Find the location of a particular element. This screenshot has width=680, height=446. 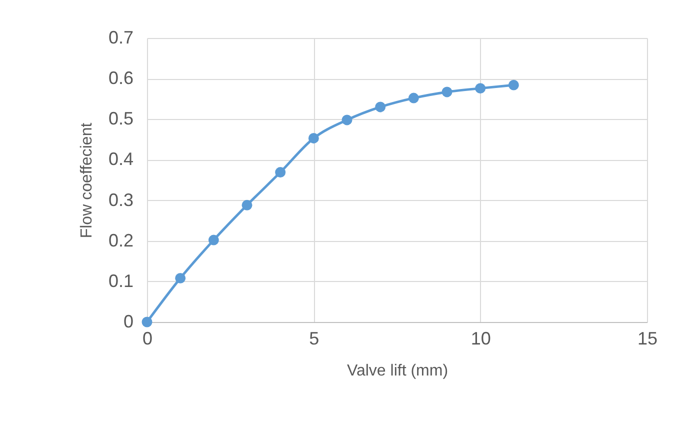

x-tick-label: 10 is located at coordinates (480, 338).